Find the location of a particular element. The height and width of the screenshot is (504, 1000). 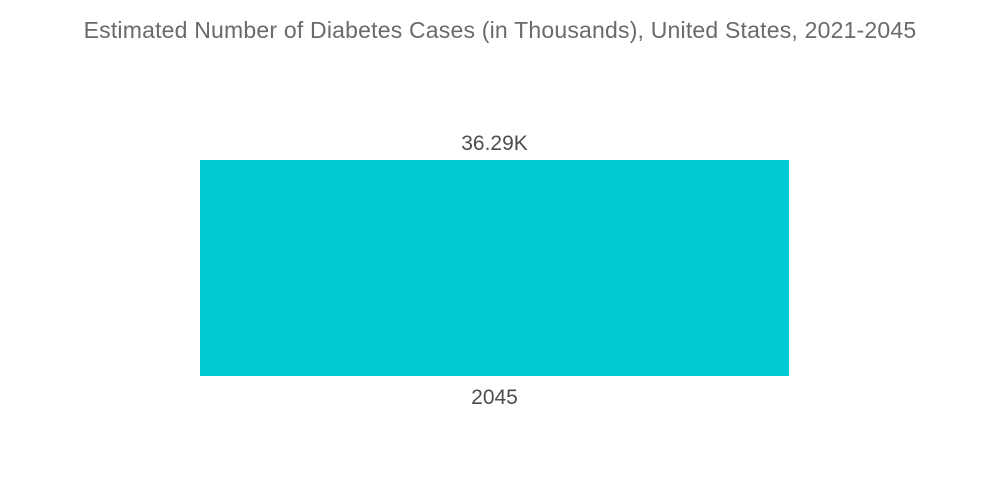

x-axis-category-label: 2045 is located at coordinates (494, 397).